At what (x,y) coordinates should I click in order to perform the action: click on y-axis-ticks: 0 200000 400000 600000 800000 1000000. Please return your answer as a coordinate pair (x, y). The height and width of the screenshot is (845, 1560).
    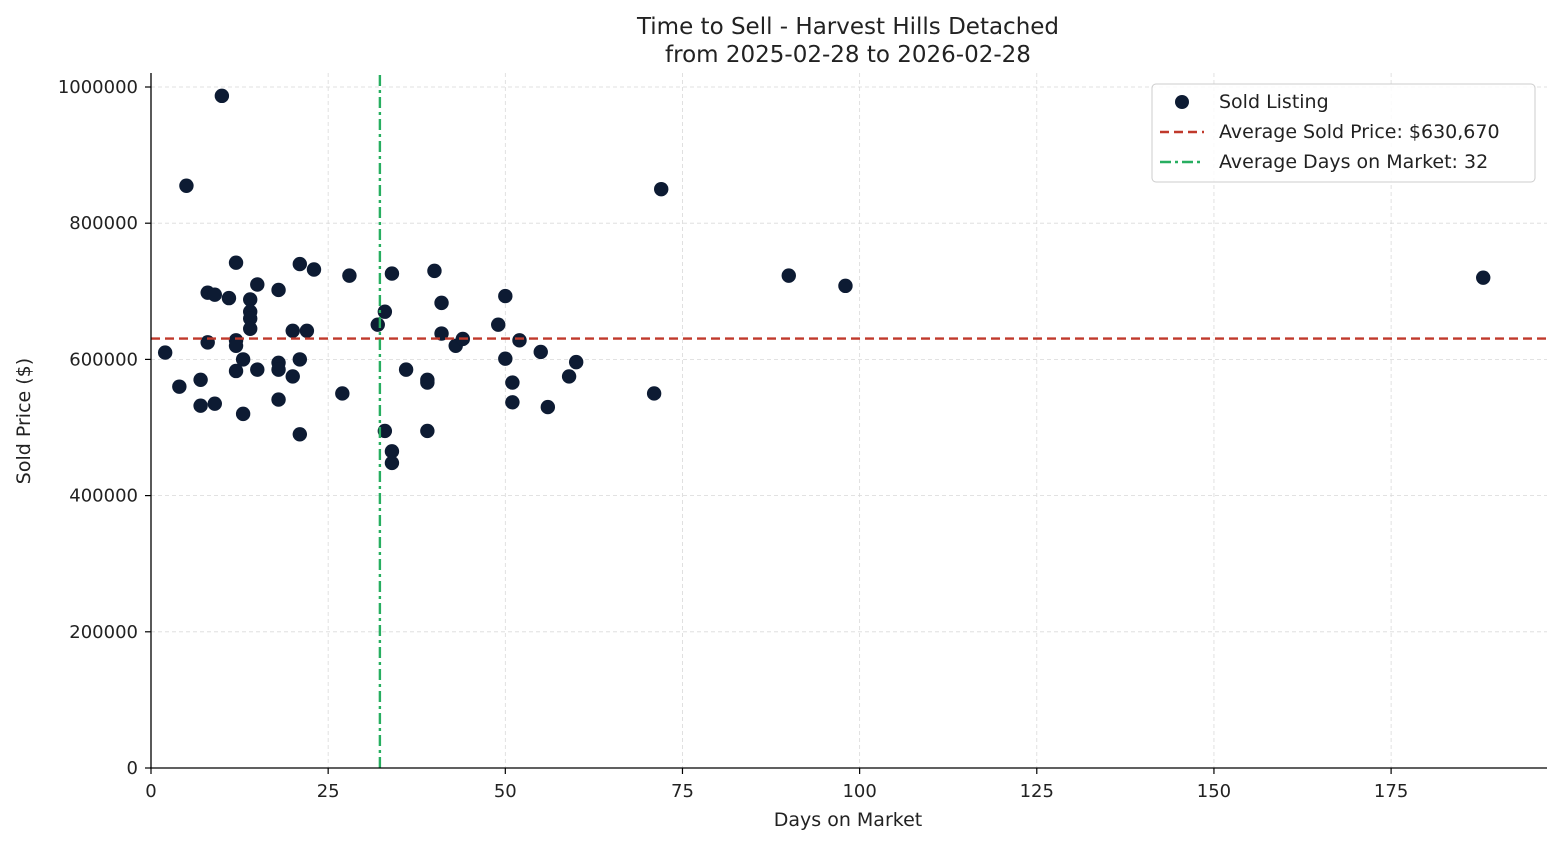
    Looking at the image, I should click on (104, 428).